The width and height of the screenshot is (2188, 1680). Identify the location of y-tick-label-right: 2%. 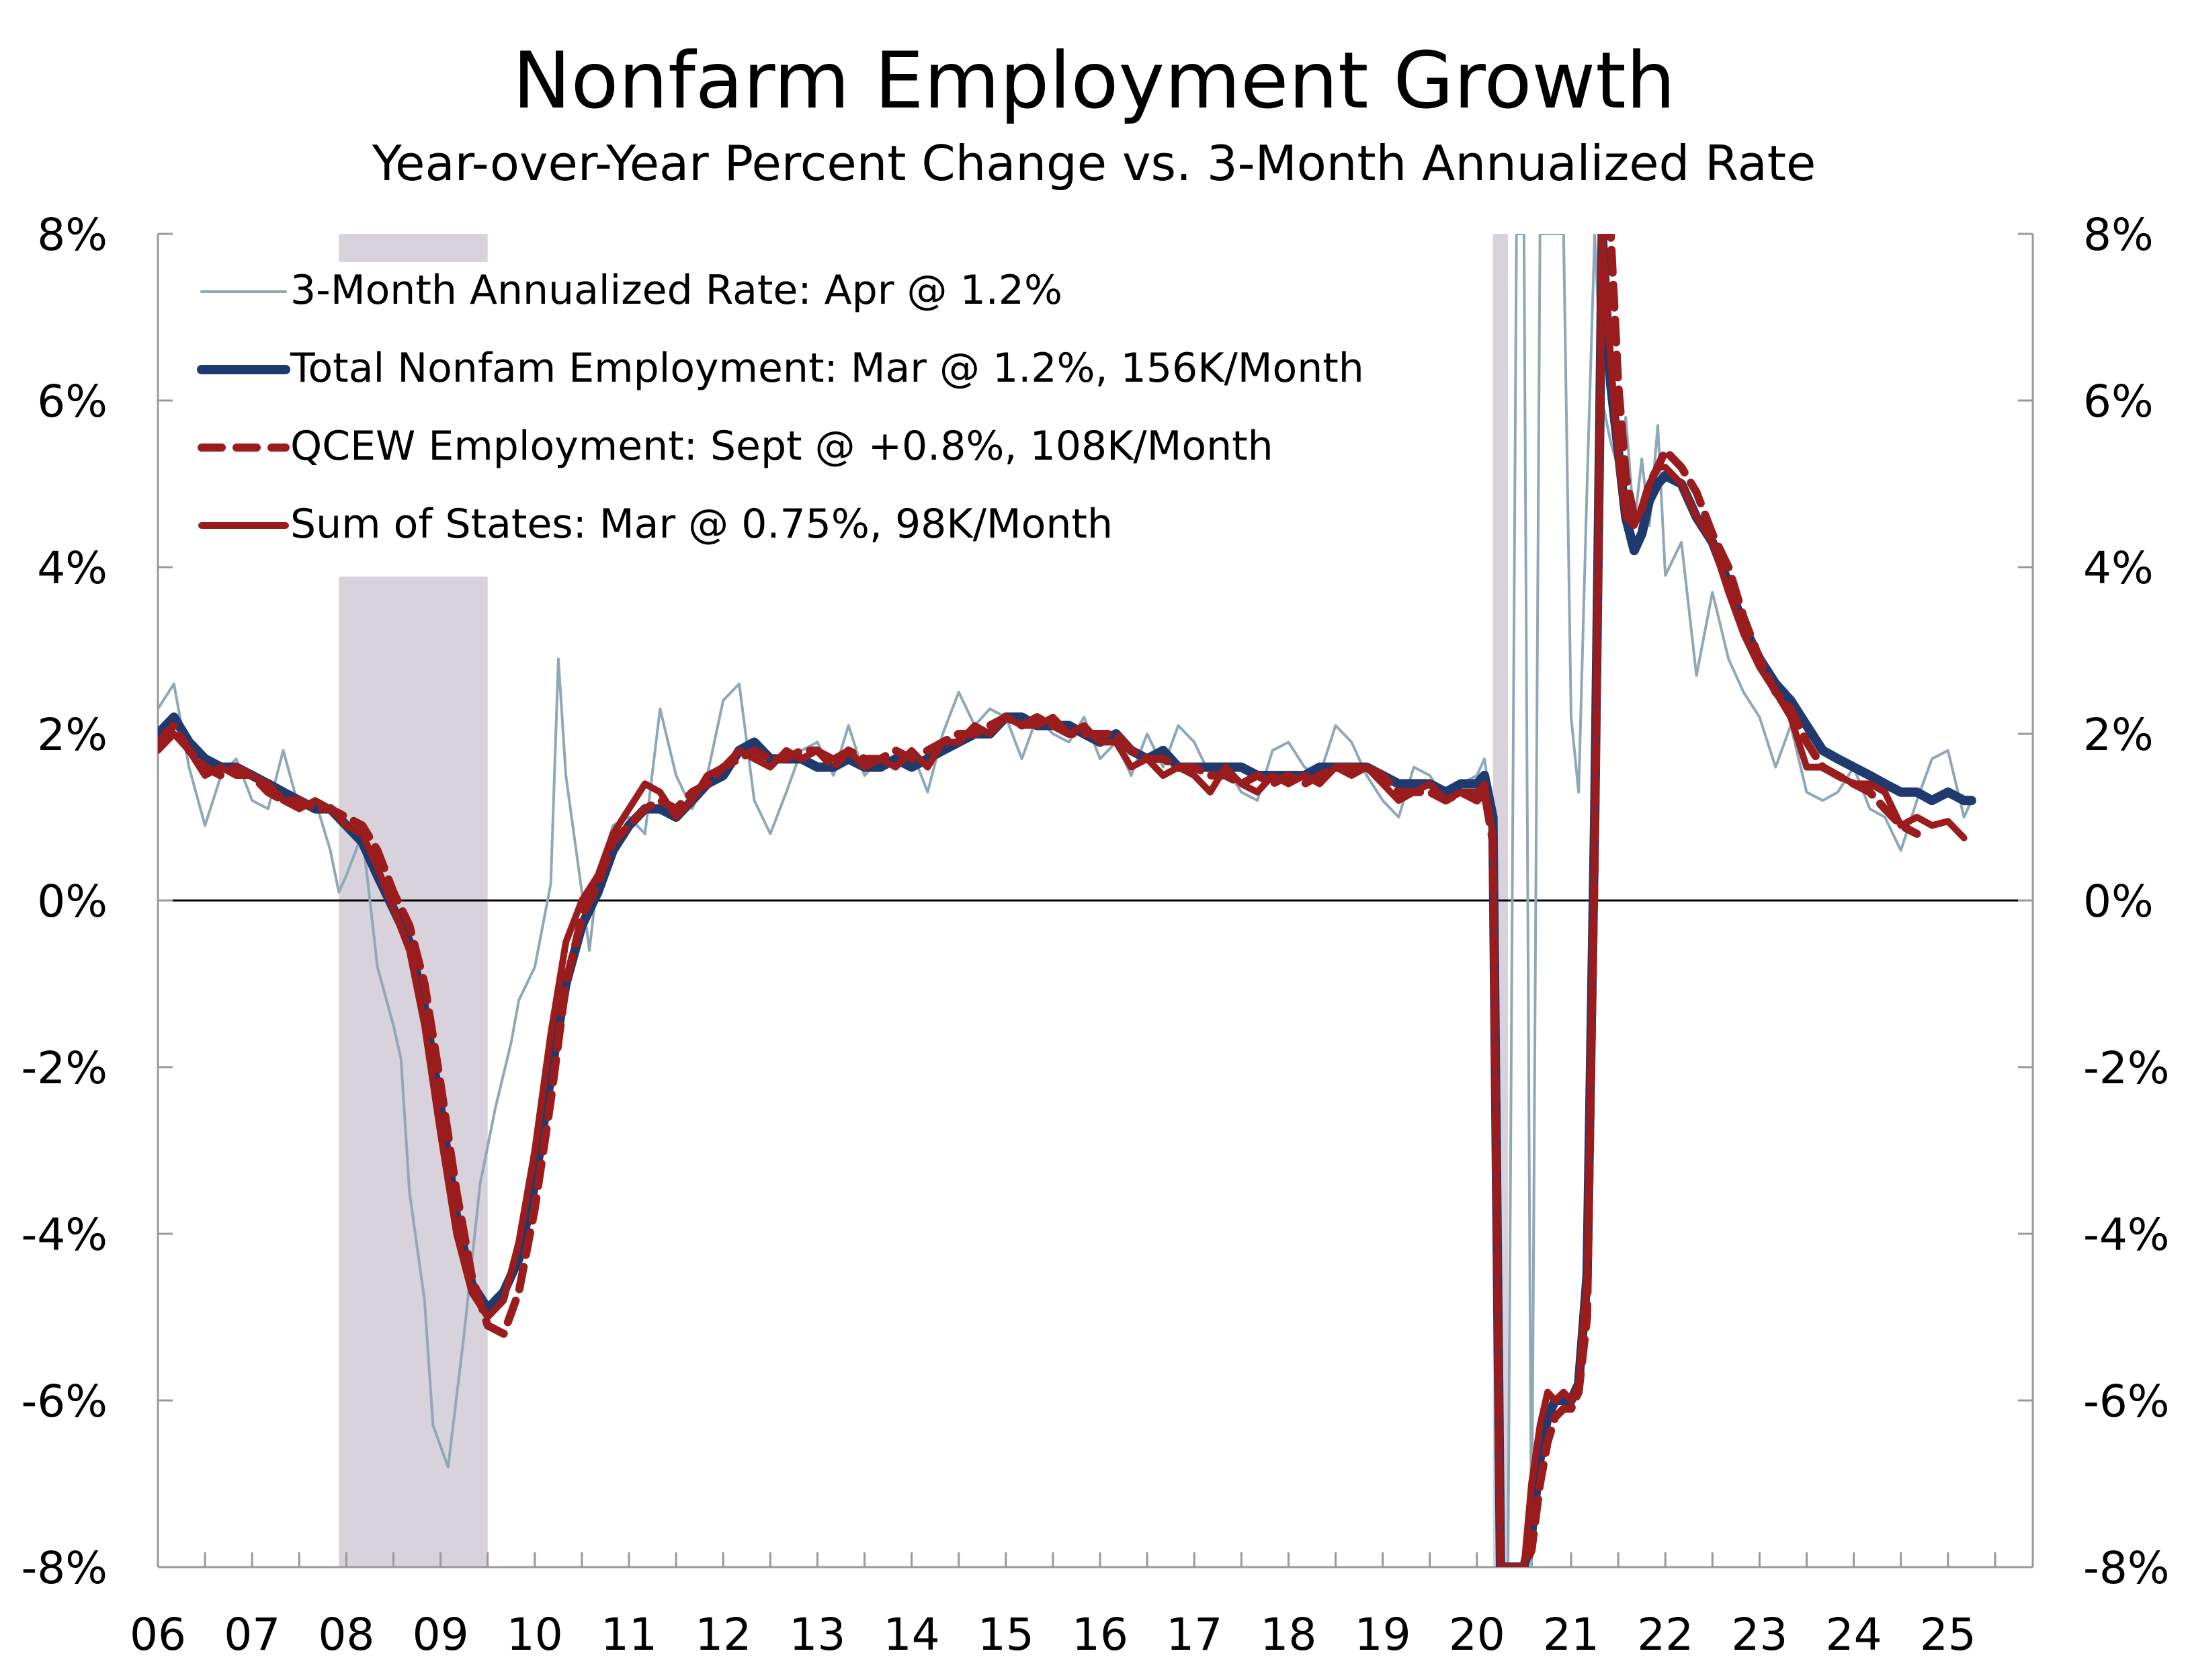
(2118, 735).